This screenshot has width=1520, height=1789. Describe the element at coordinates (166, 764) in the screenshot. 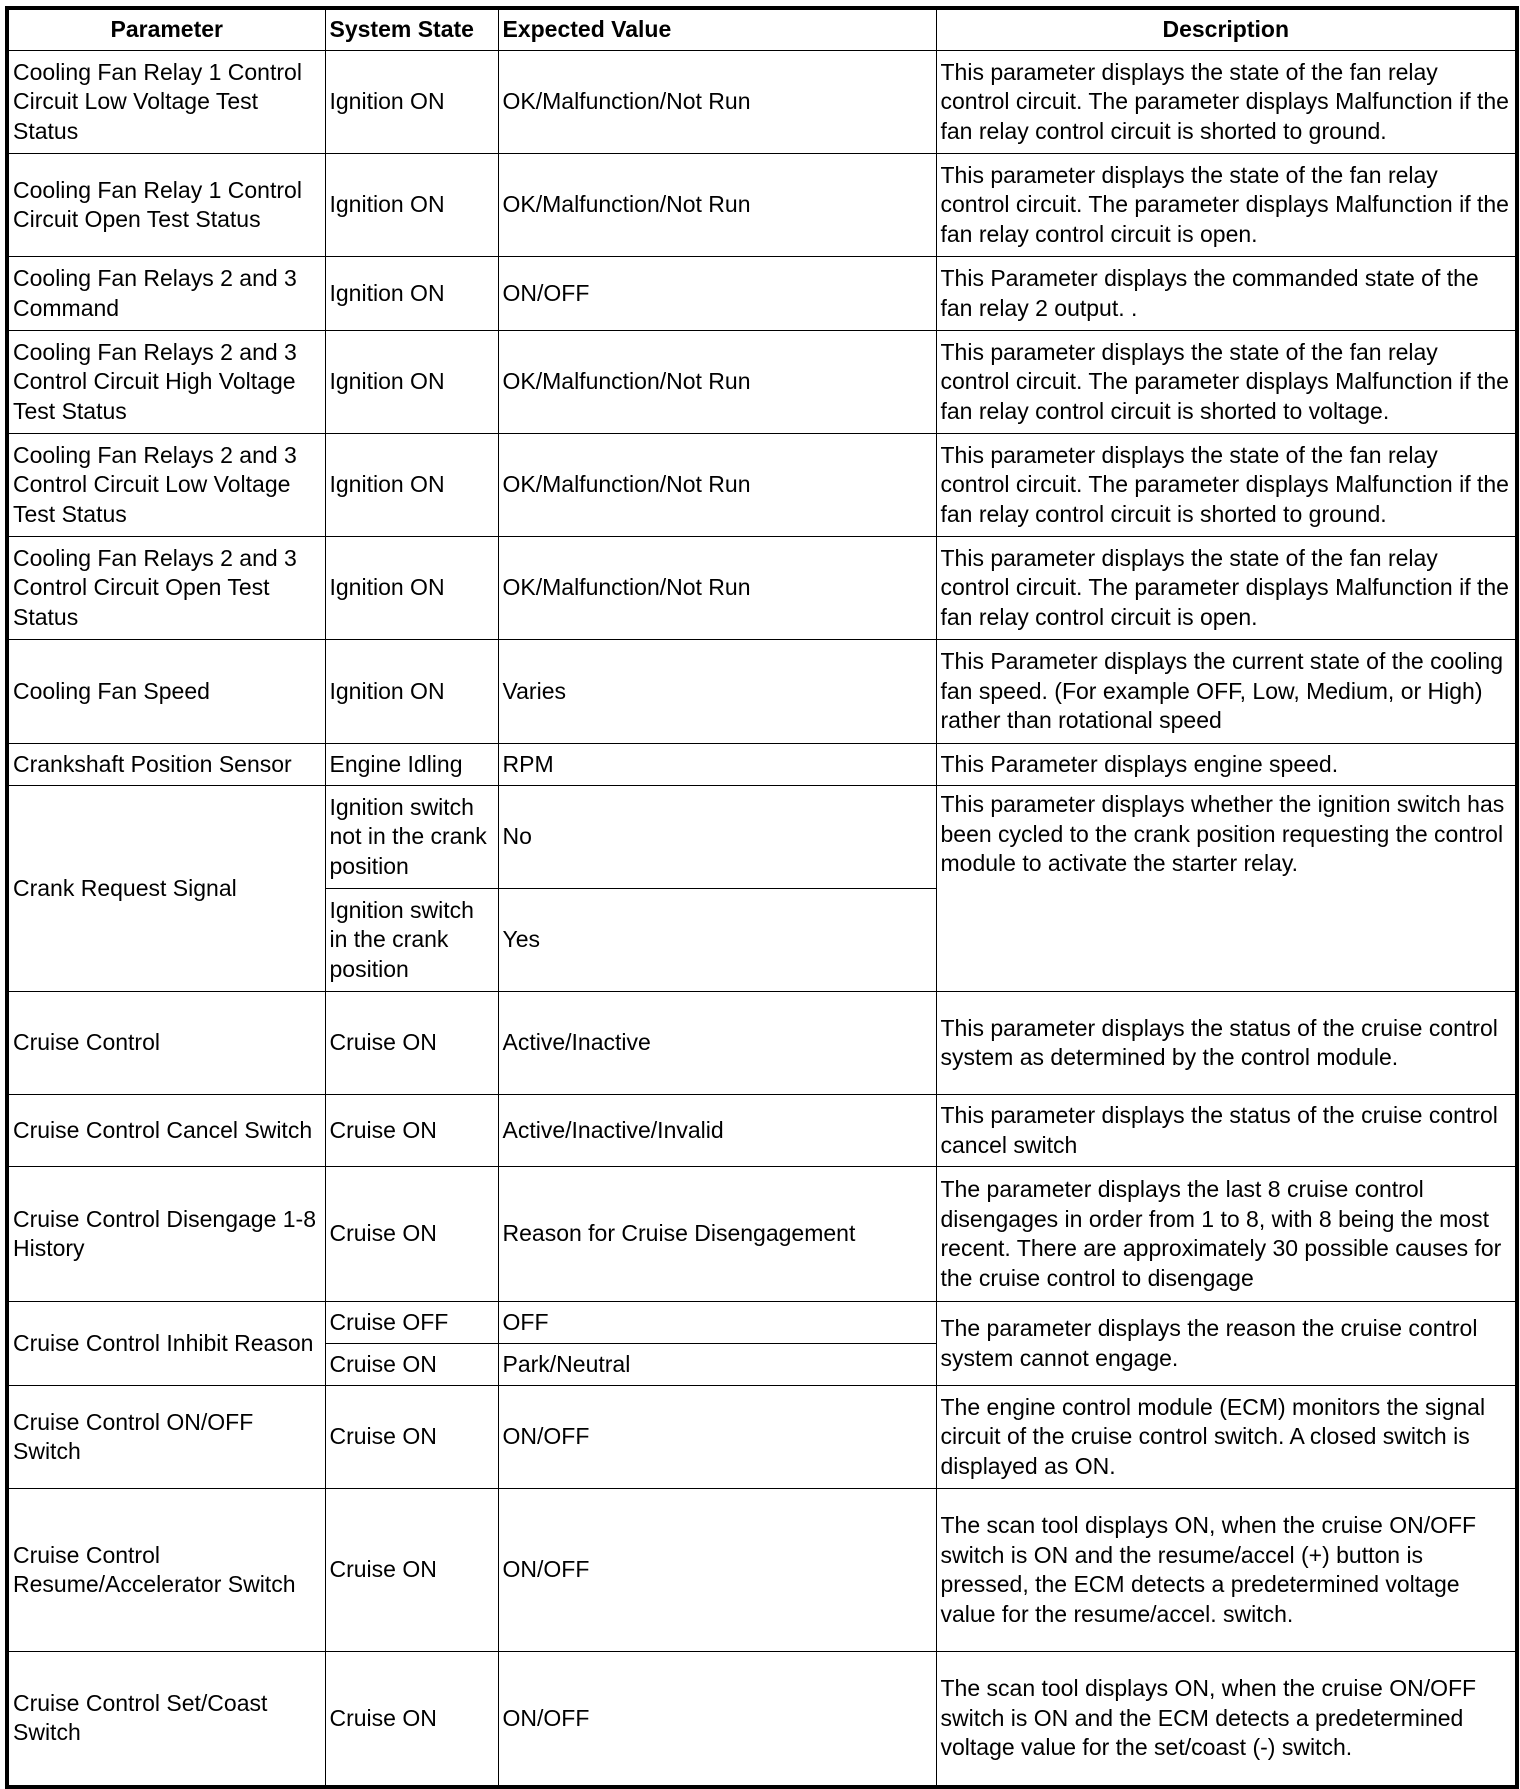

I see `parameter-cell: Crankshaft Position Sensor` at that location.